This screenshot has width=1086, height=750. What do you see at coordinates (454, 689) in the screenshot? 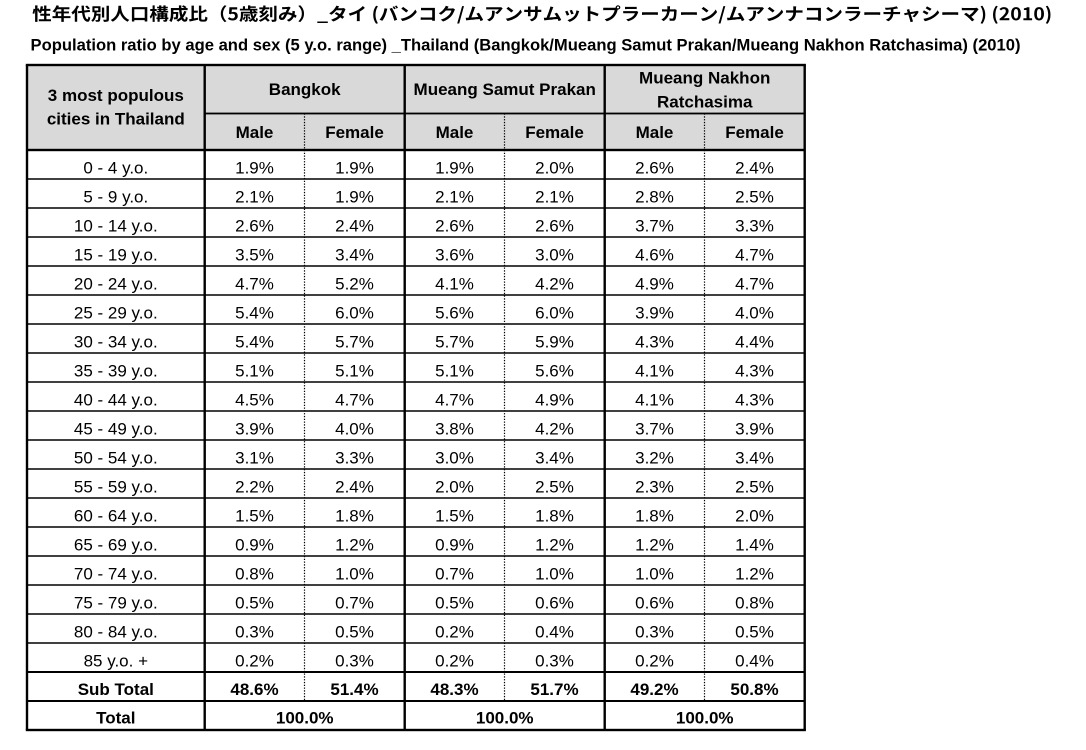
I see `svg-text: 48.3%` at bounding box center [454, 689].